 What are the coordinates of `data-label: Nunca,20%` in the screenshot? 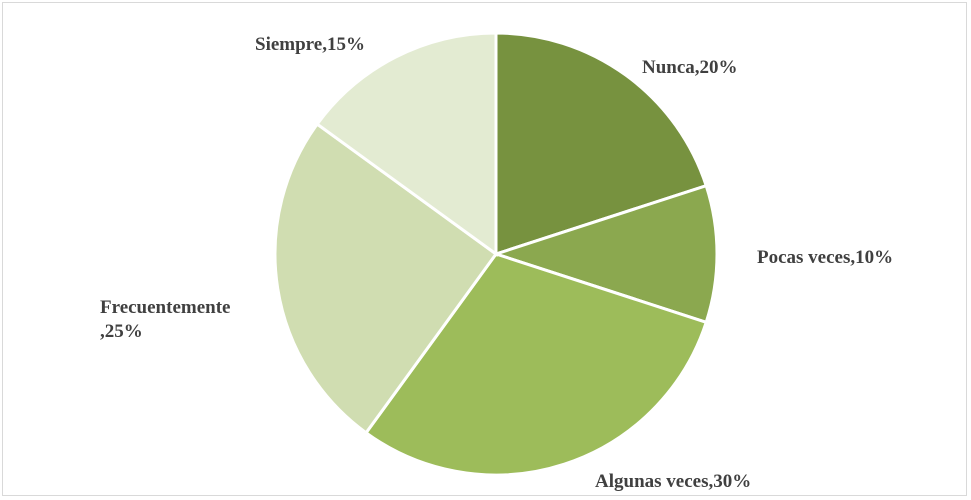 It's located at (690, 67).